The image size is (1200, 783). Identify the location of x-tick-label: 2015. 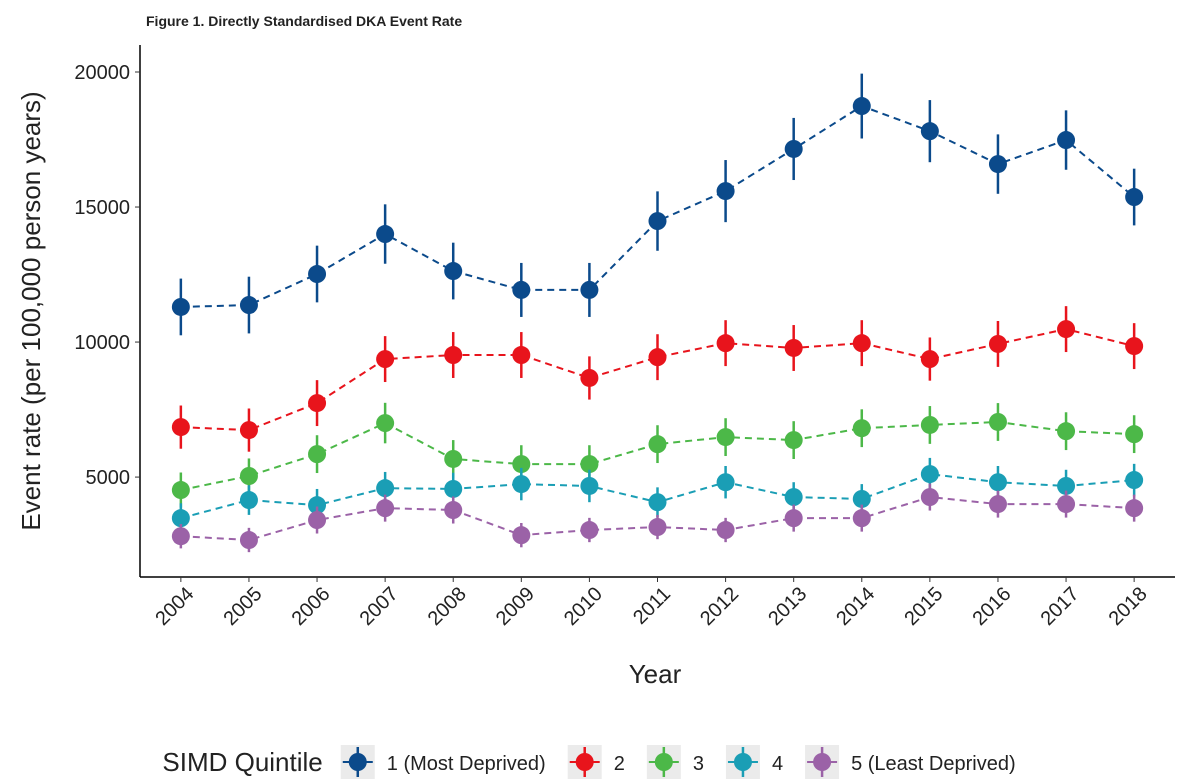
(923, 606).